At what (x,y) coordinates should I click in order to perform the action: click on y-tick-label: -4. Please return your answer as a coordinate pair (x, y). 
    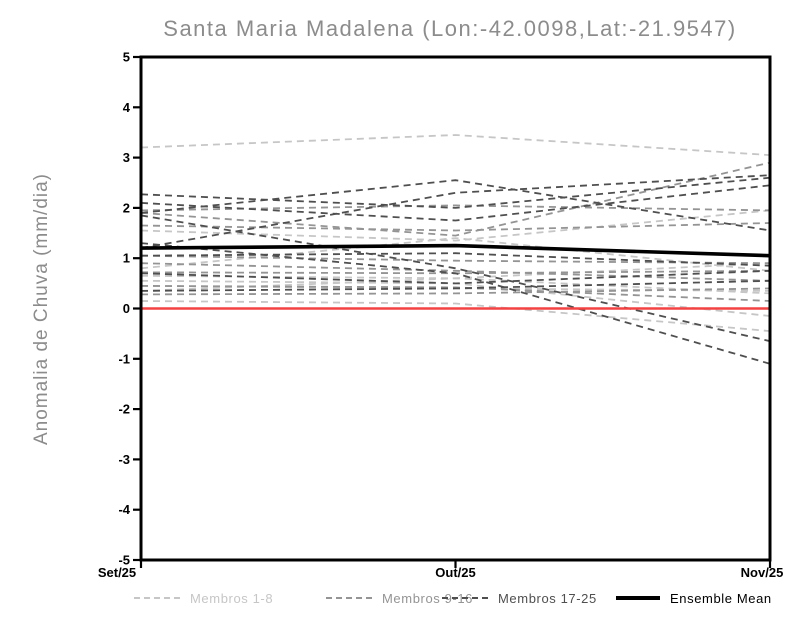
    Looking at the image, I should click on (124, 509).